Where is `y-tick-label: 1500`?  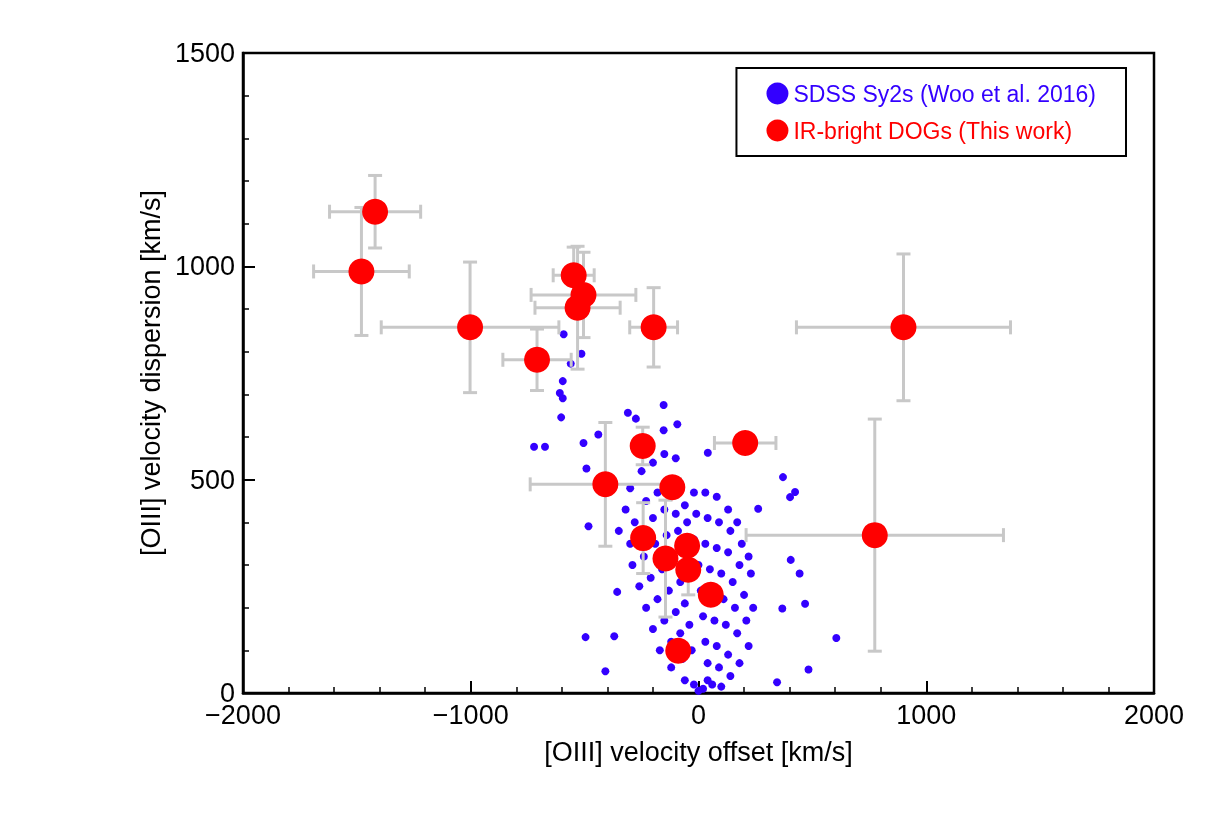
y-tick-label: 1500 is located at coordinates (204, 53).